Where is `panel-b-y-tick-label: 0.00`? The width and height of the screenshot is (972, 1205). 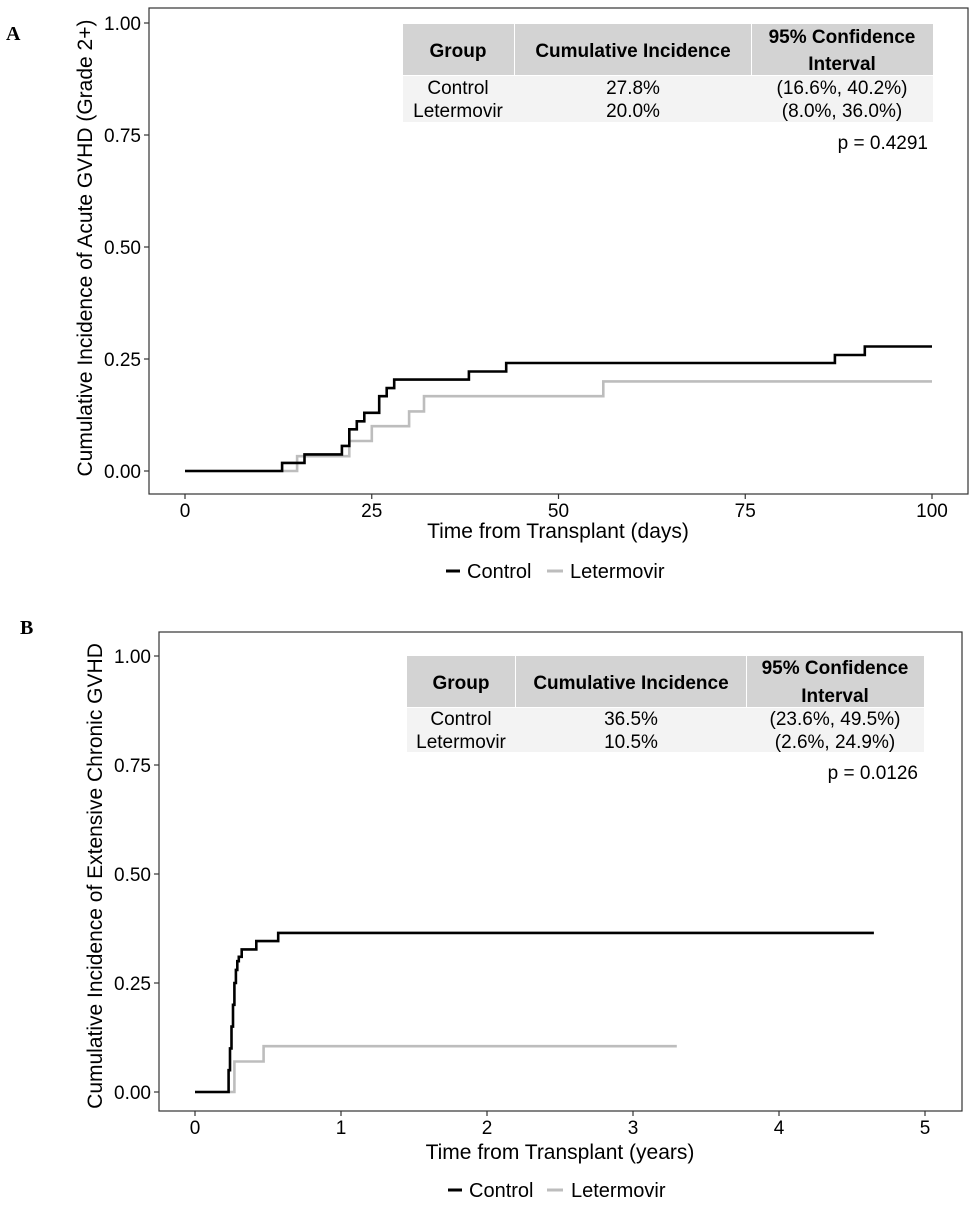 panel-b-y-tick-label: 0.00 is located at coordinates (132, 1093).